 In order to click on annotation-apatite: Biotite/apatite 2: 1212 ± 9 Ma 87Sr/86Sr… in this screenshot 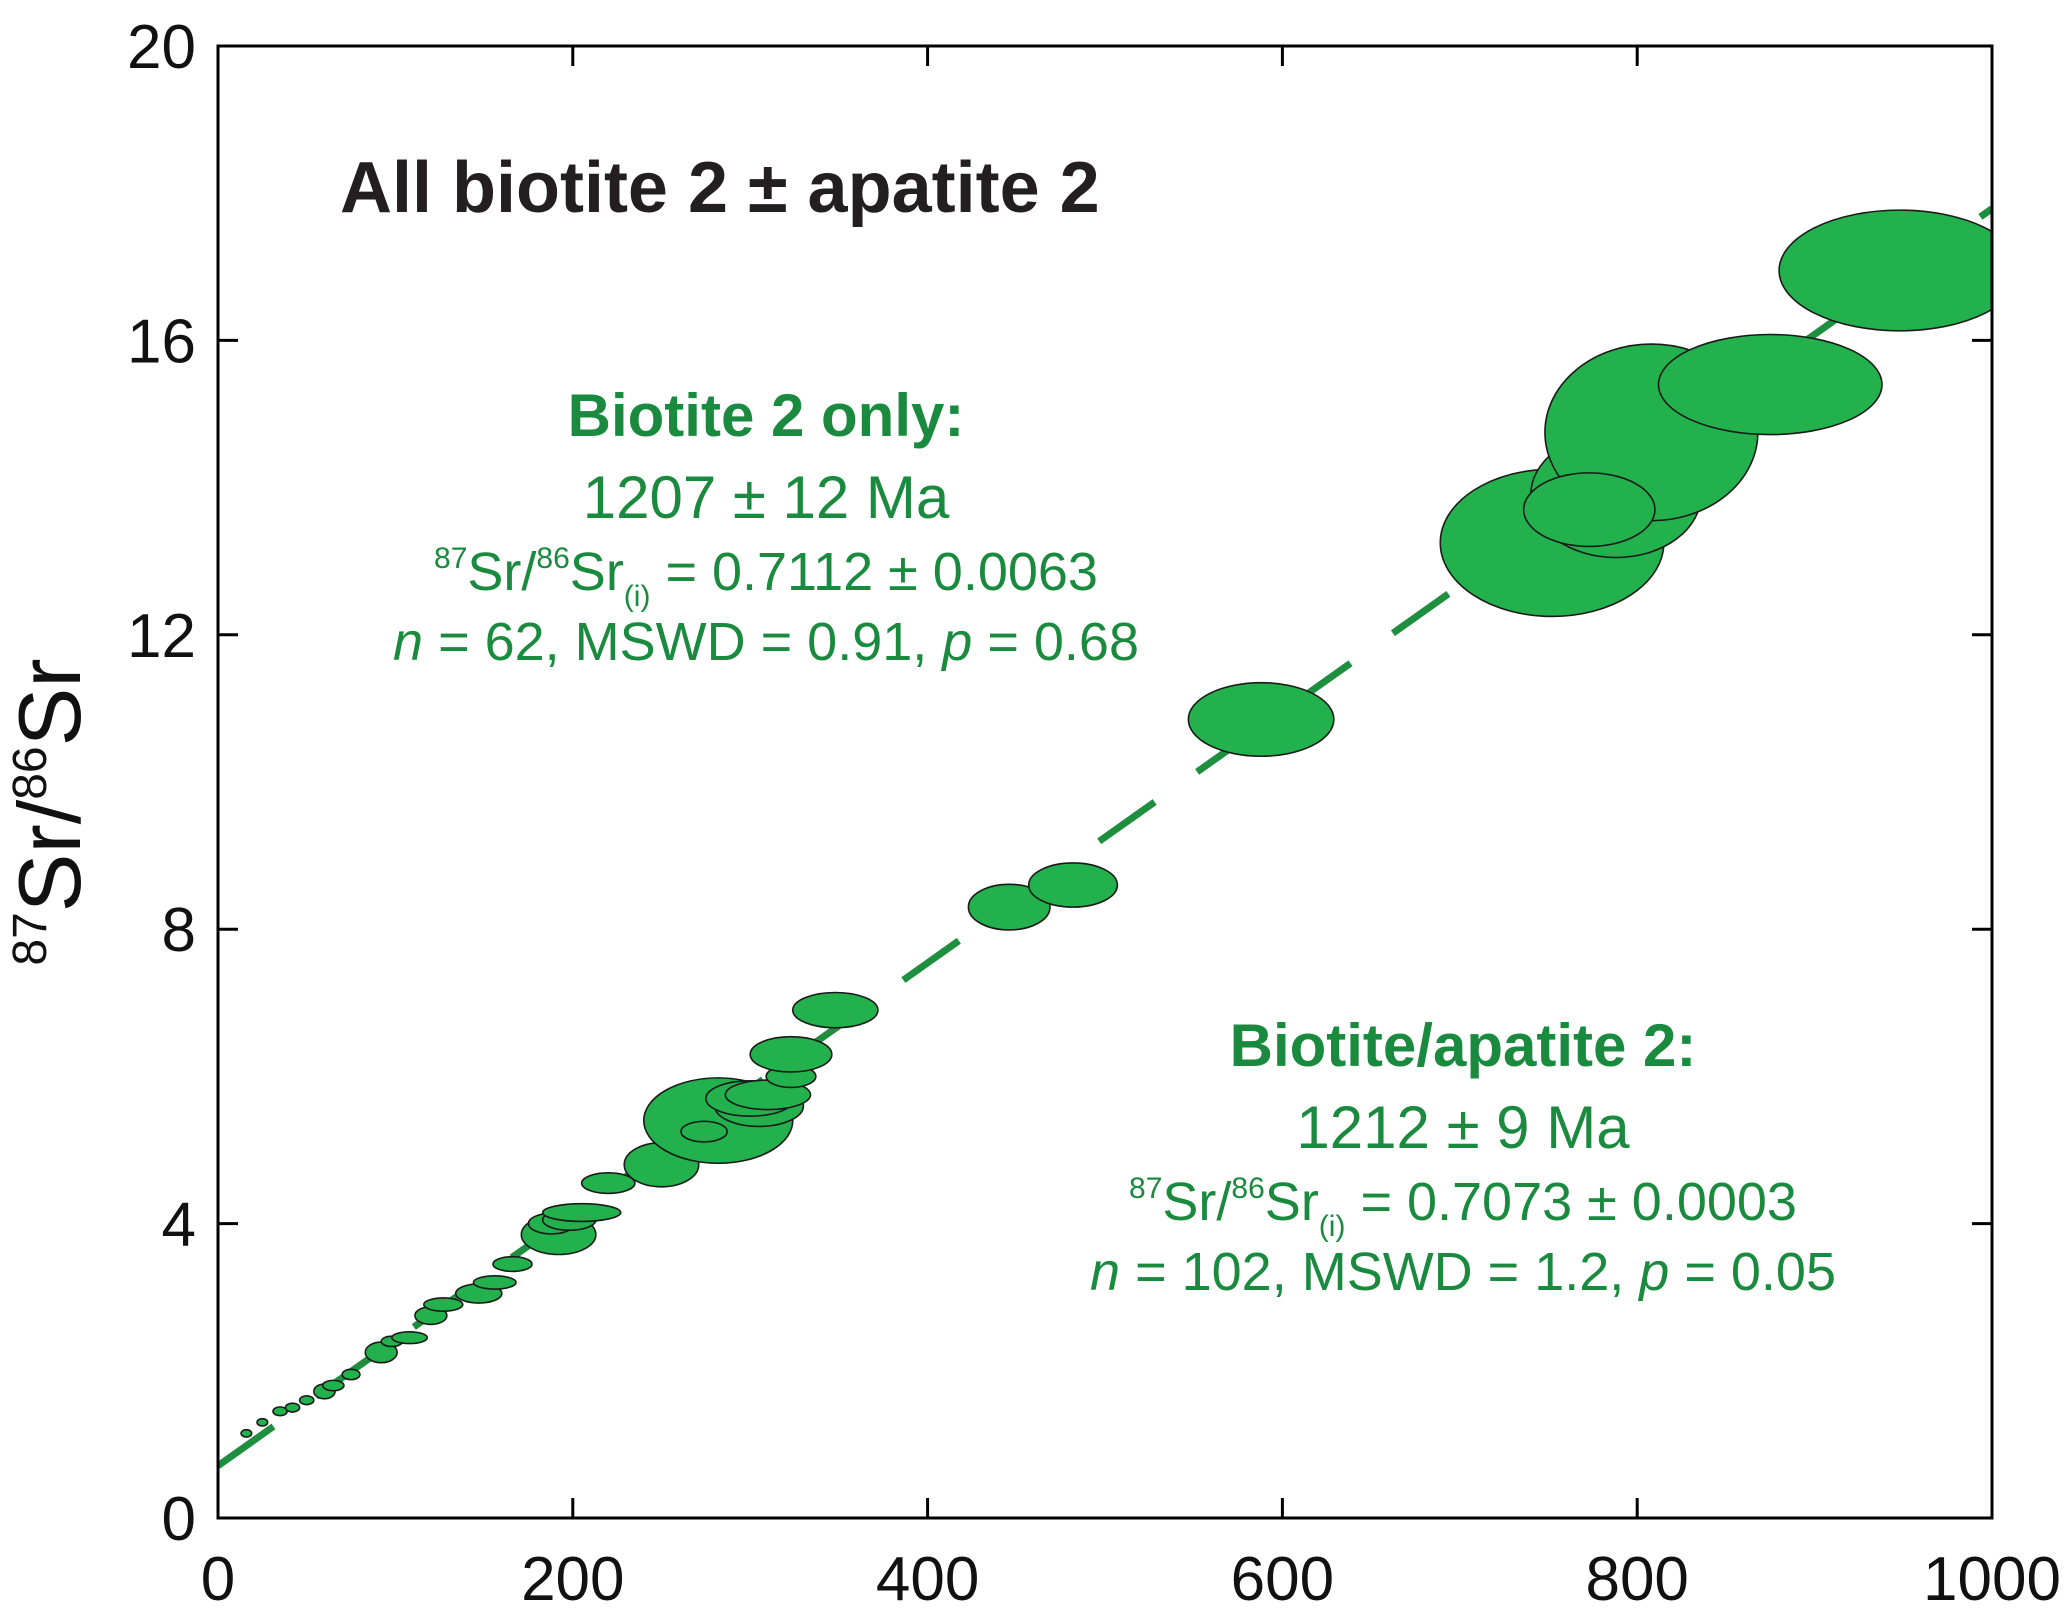, I will do `click(1463, 1157)`.